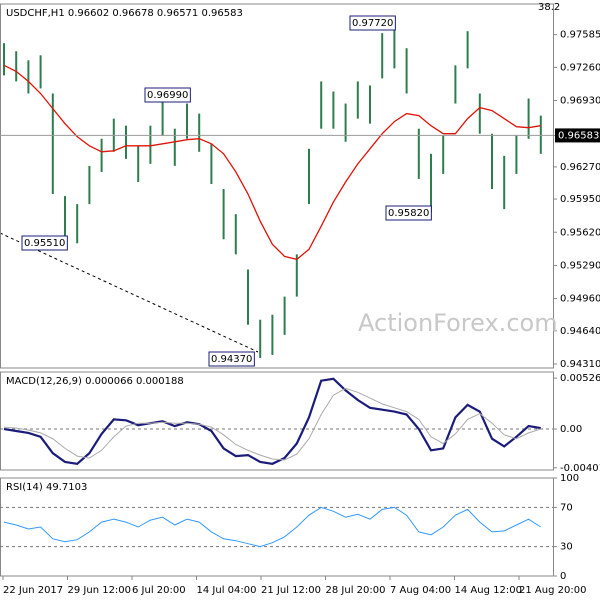  I want to click on watermark: ActionForex.com, so click(458, 323).